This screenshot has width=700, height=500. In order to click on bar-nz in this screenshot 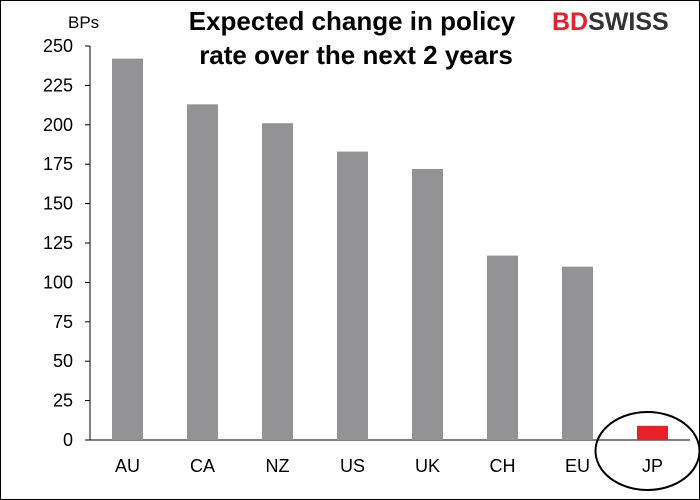, I will do `click(277, 281)`.